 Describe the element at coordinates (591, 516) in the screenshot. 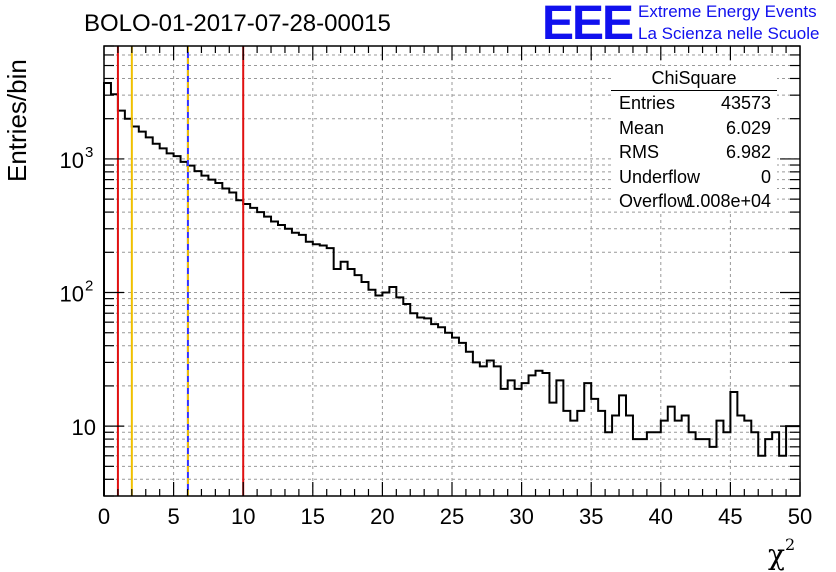

I see `x-tick-label: 35` at that location.